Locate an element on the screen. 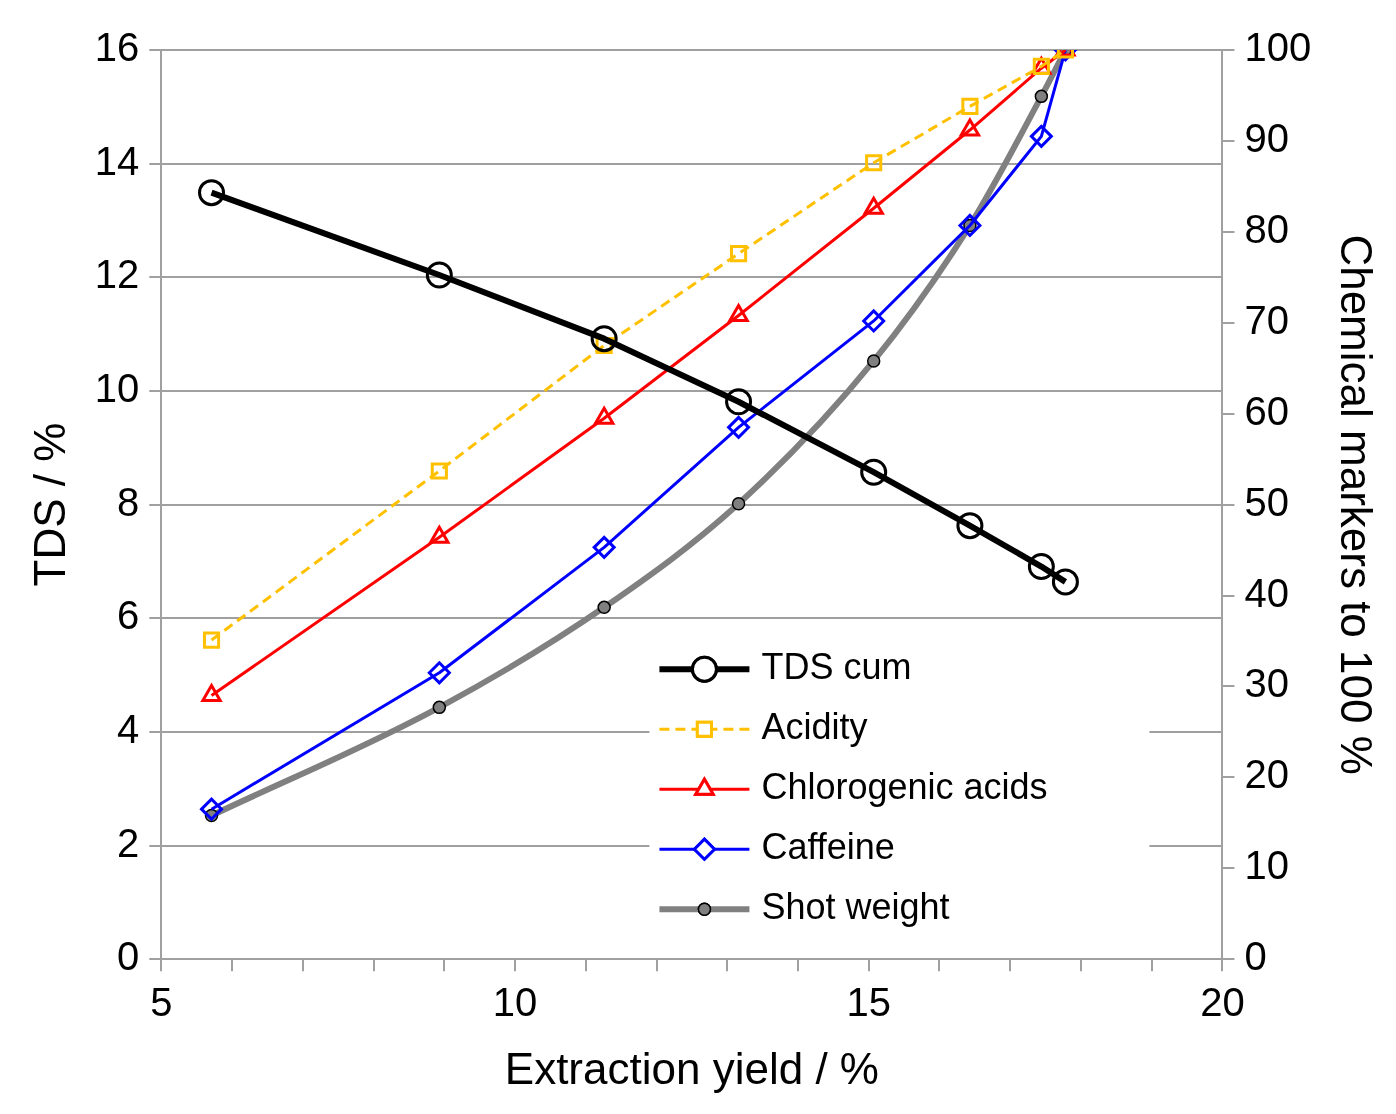 Image resolution: width=1396 pixels, height=1114 pixels. y2-tick-label: 40 is located at coordinates (1266, 592).